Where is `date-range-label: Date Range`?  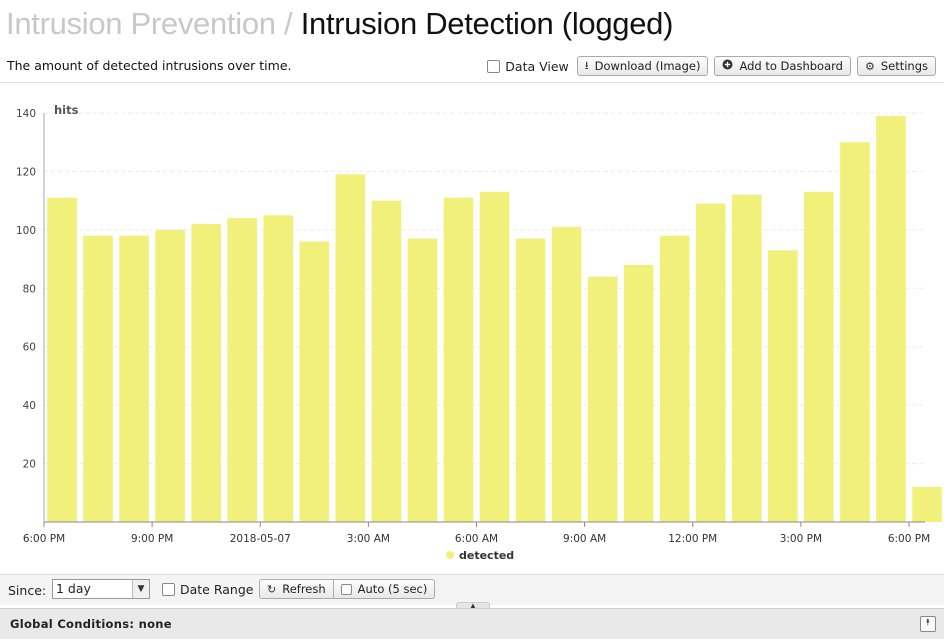 date-range-label: Date Range is located at coordinates (217, 589).